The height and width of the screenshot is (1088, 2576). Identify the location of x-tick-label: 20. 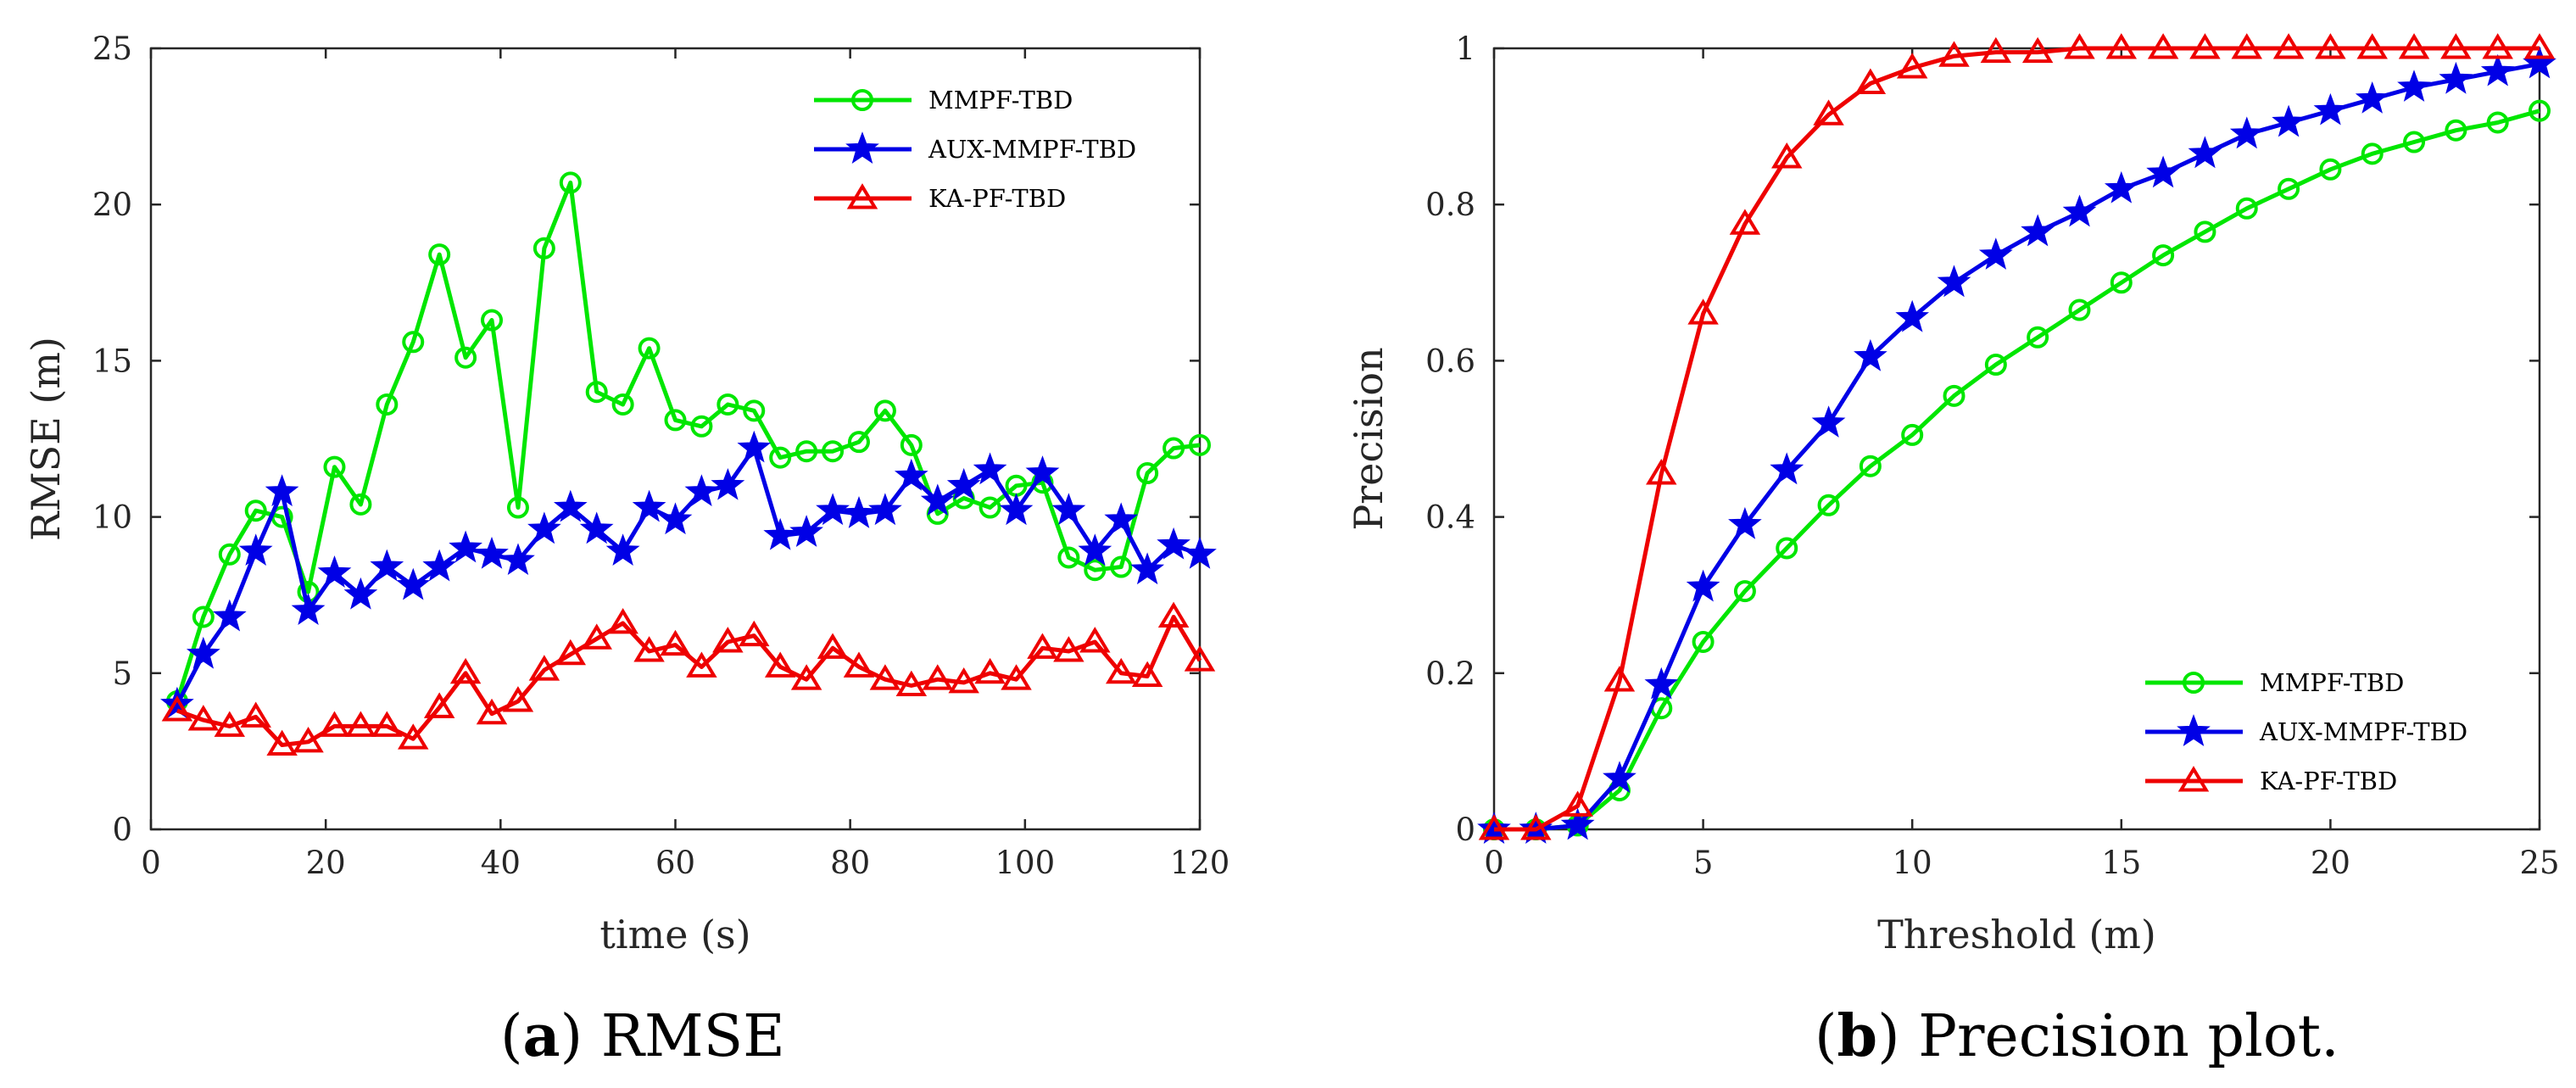
(2330, 863).